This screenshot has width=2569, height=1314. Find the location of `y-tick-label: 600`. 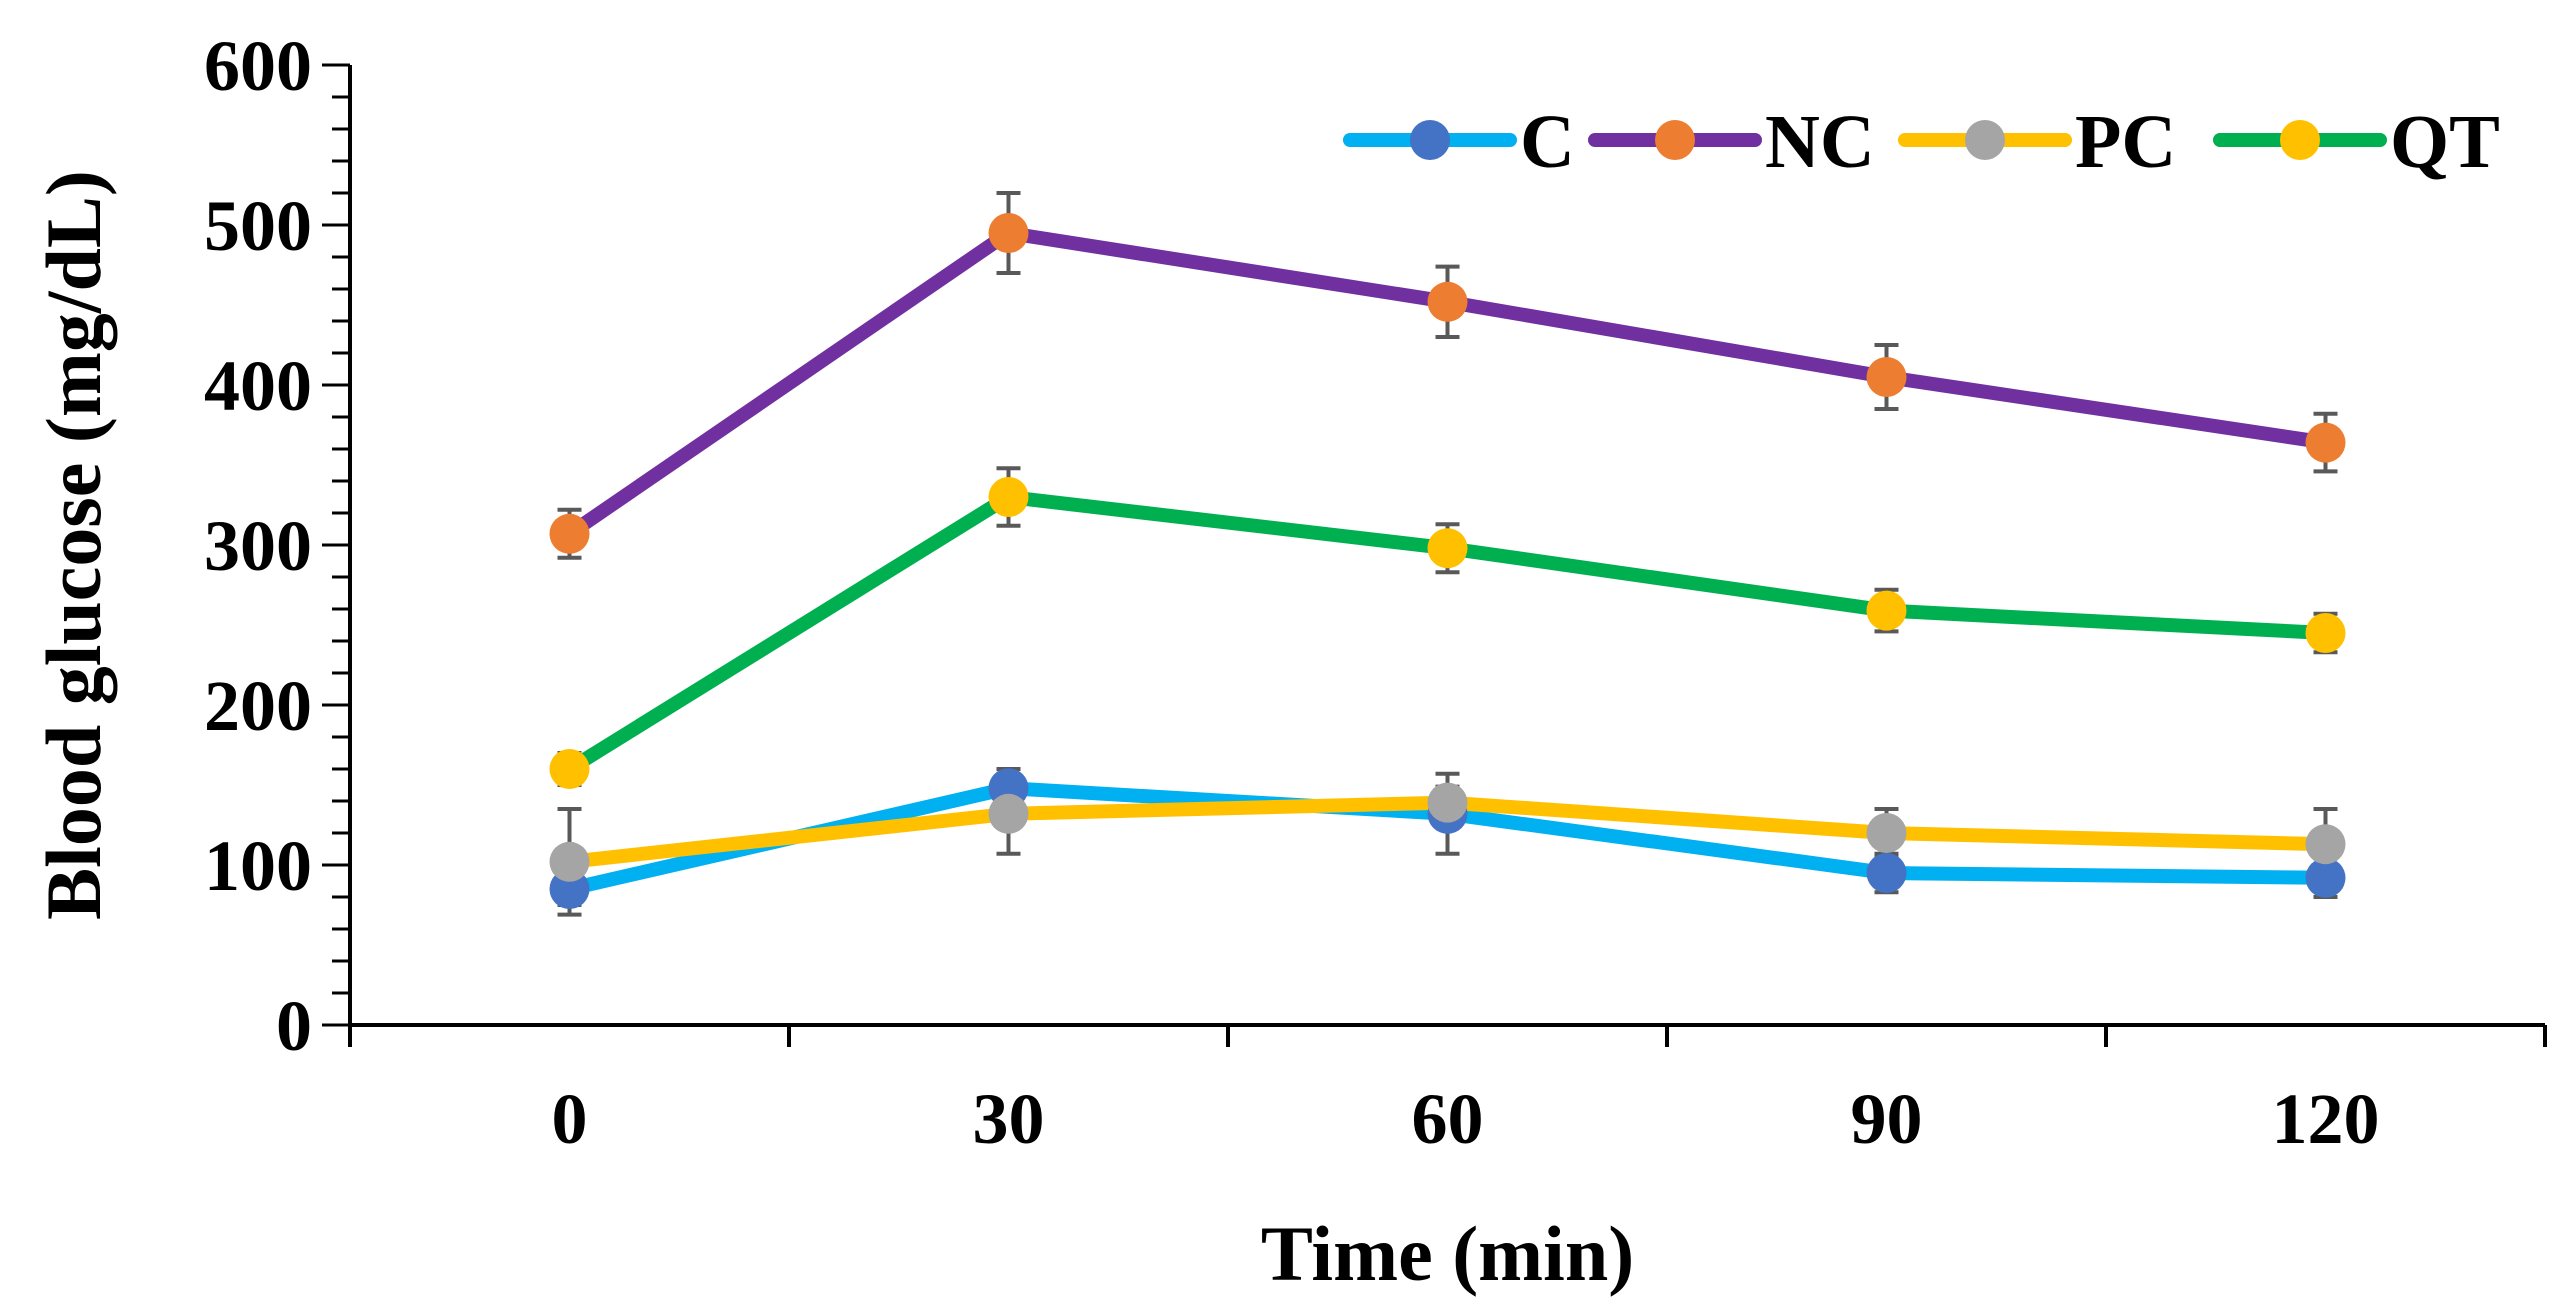

y-tick-label: 600 is located at coordinates (258, 66).